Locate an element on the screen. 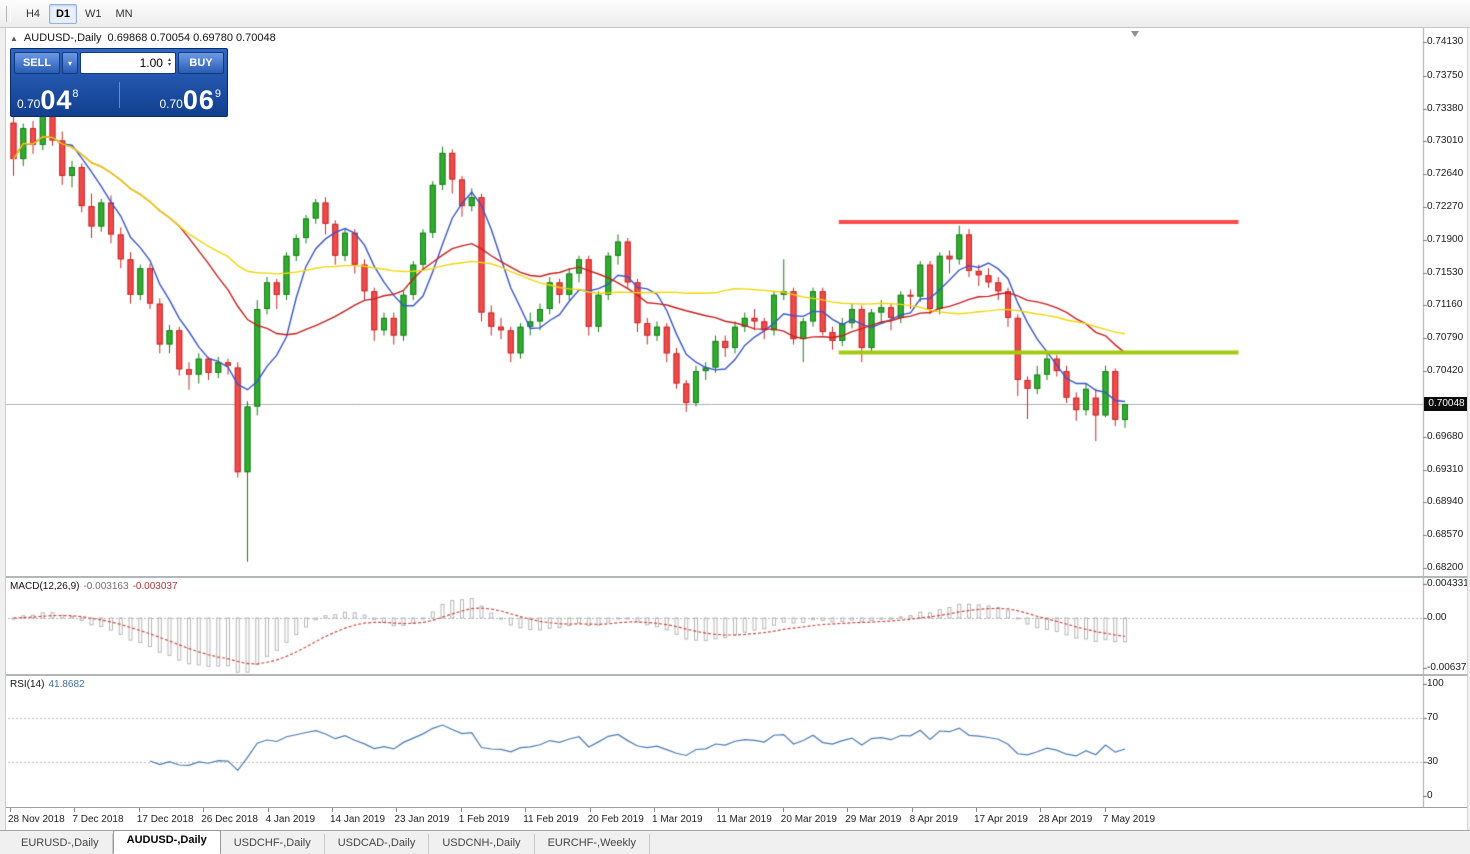 The image size is (1470, 854). macd-label: MACD(12,26,9) -0.003163 -0.003037 is located at coordinates (94, 586).